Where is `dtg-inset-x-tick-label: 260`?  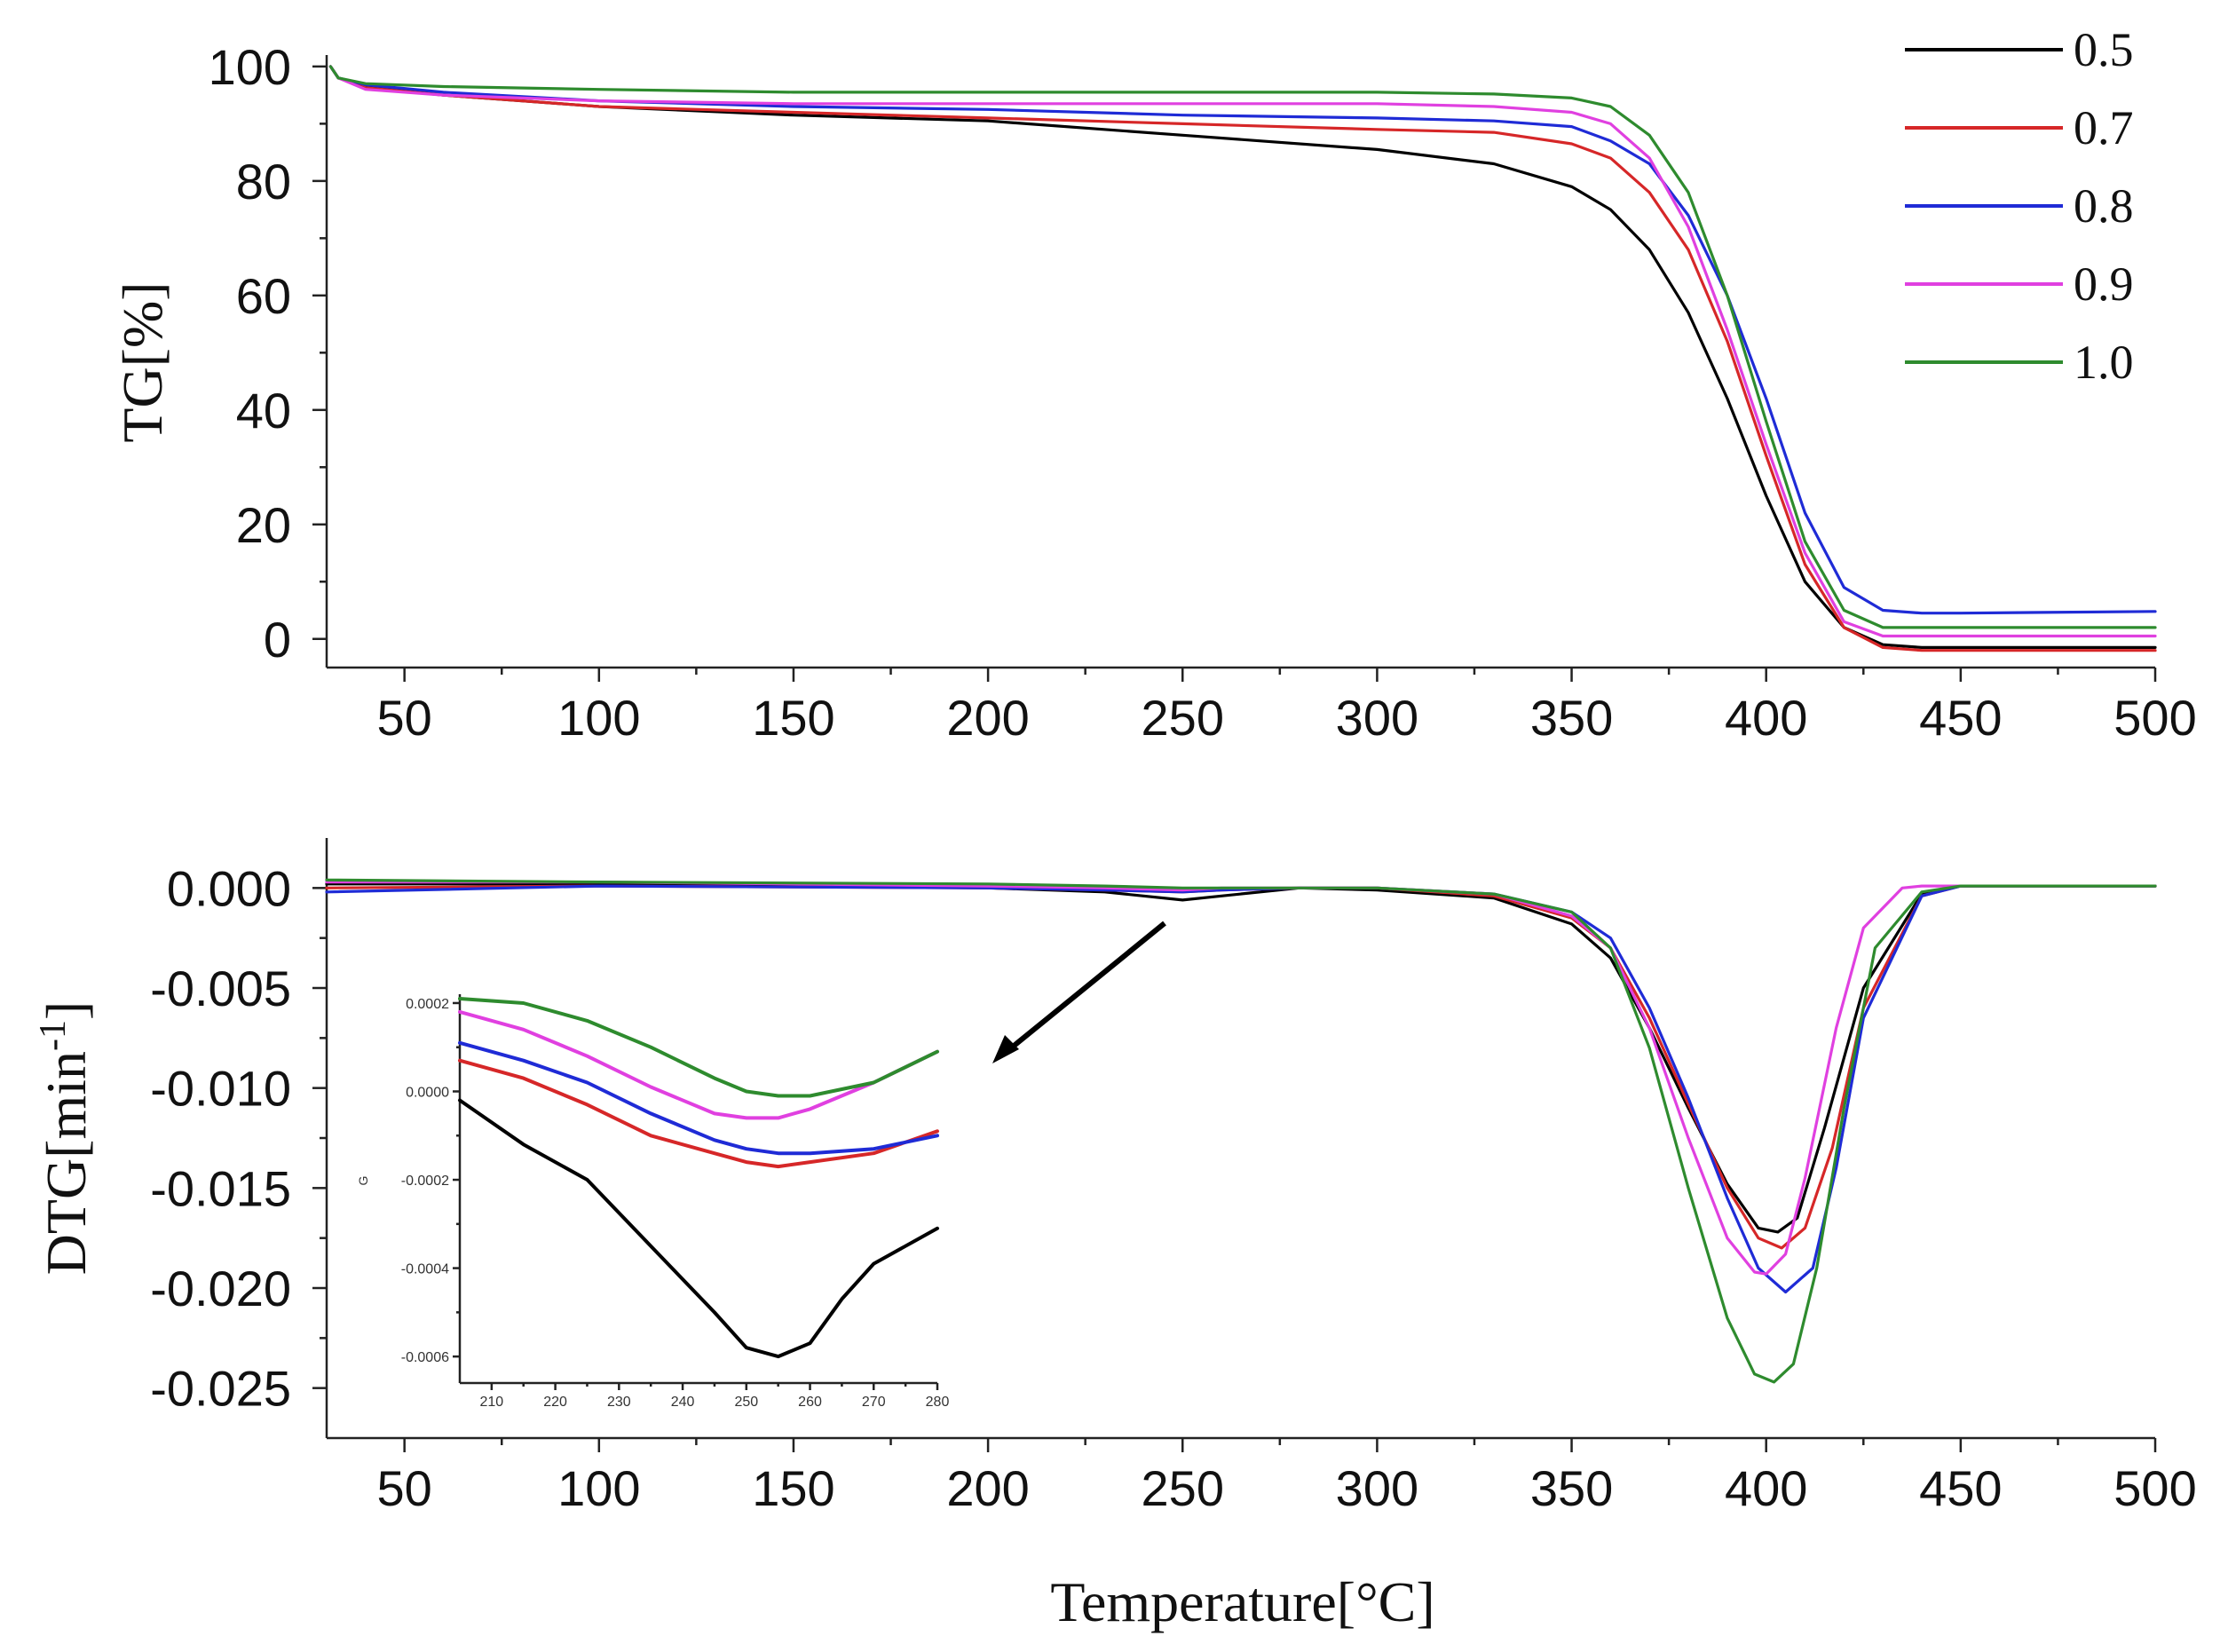 dtg-inset-x-tick-label: 260 is located at coordinates (810, 1402).